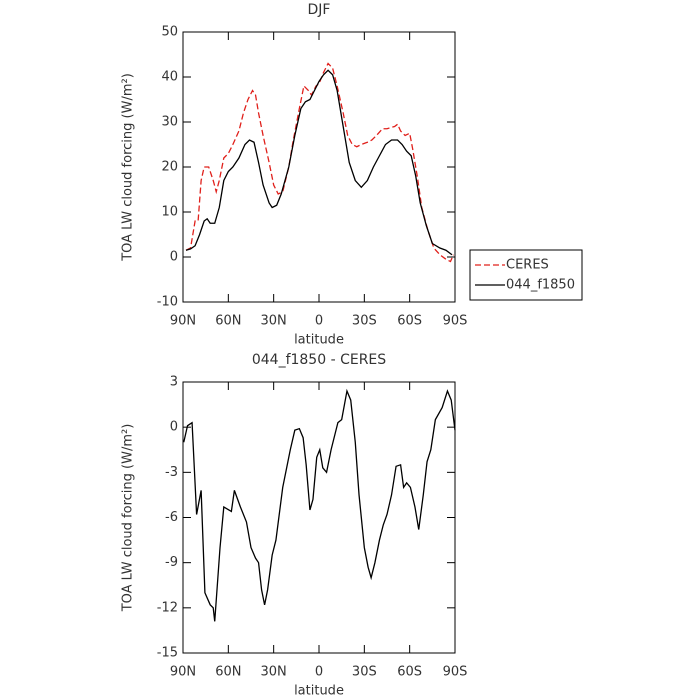 The width and height of the screenshot is (700, 700). I want to click on y-tick-label: -3, so click(171, 472).